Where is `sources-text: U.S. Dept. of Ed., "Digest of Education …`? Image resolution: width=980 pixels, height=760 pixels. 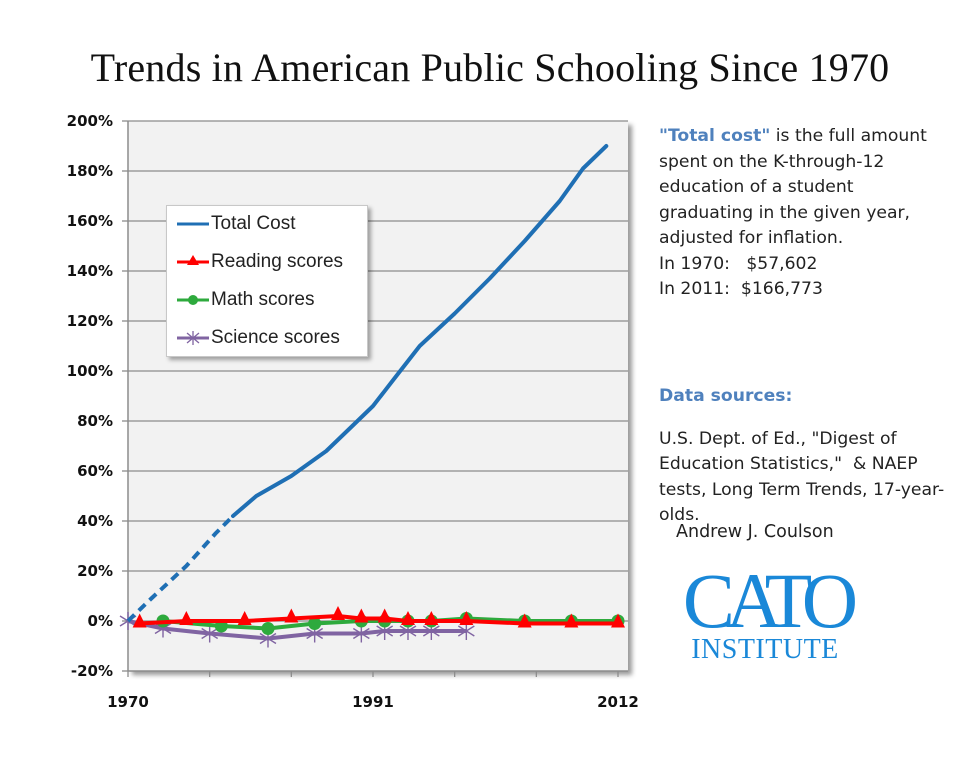
sources-text: U.S. Dept. of Ed., "Digest of Education … is located at coordinates (802, 477).